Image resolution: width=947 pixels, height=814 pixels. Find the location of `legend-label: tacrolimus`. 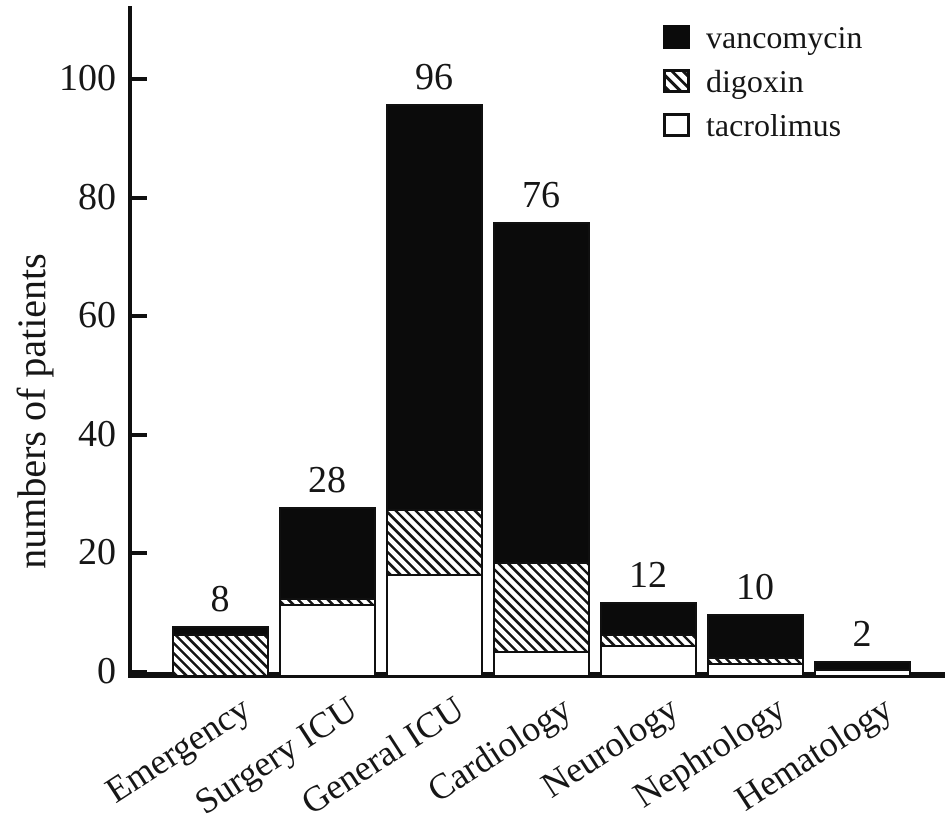

legend-label: tacrolimus is located at coordinates (774, 124).